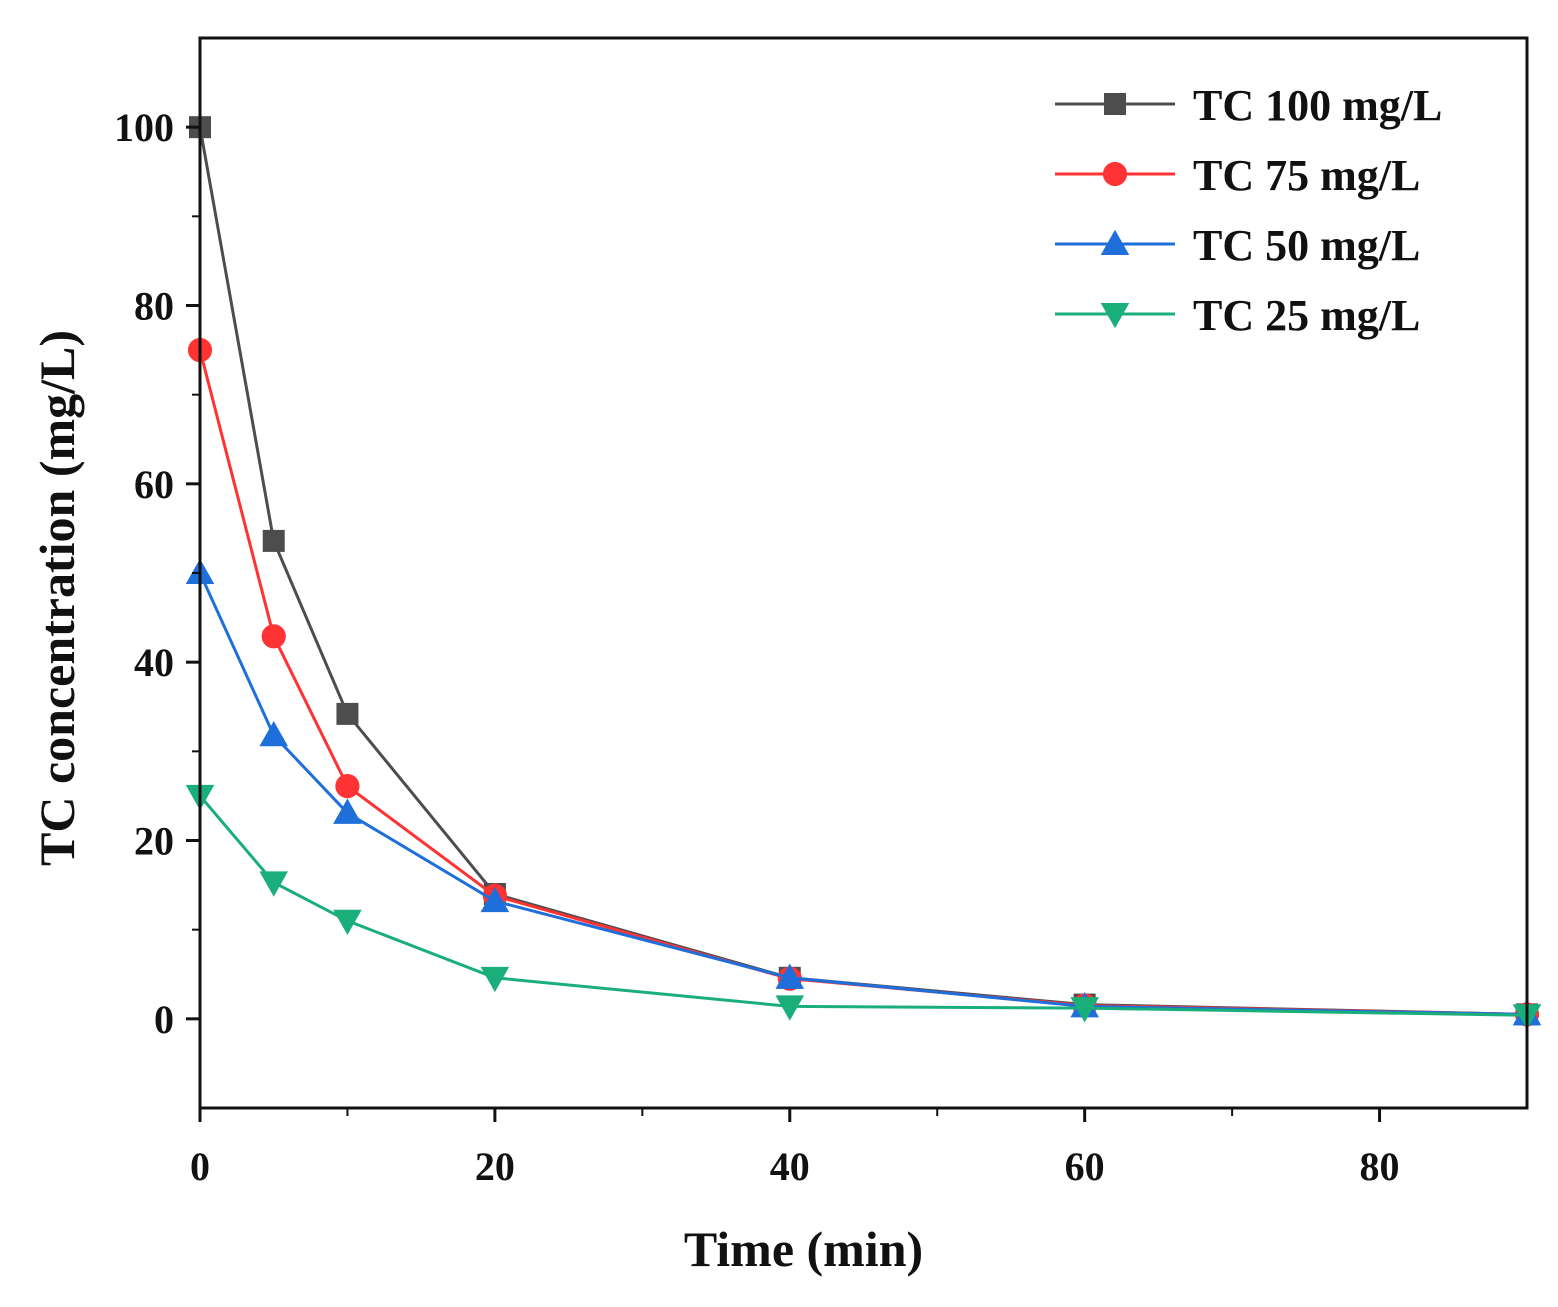  I want to click on x-tick-label: 20, so click(495, 1166).